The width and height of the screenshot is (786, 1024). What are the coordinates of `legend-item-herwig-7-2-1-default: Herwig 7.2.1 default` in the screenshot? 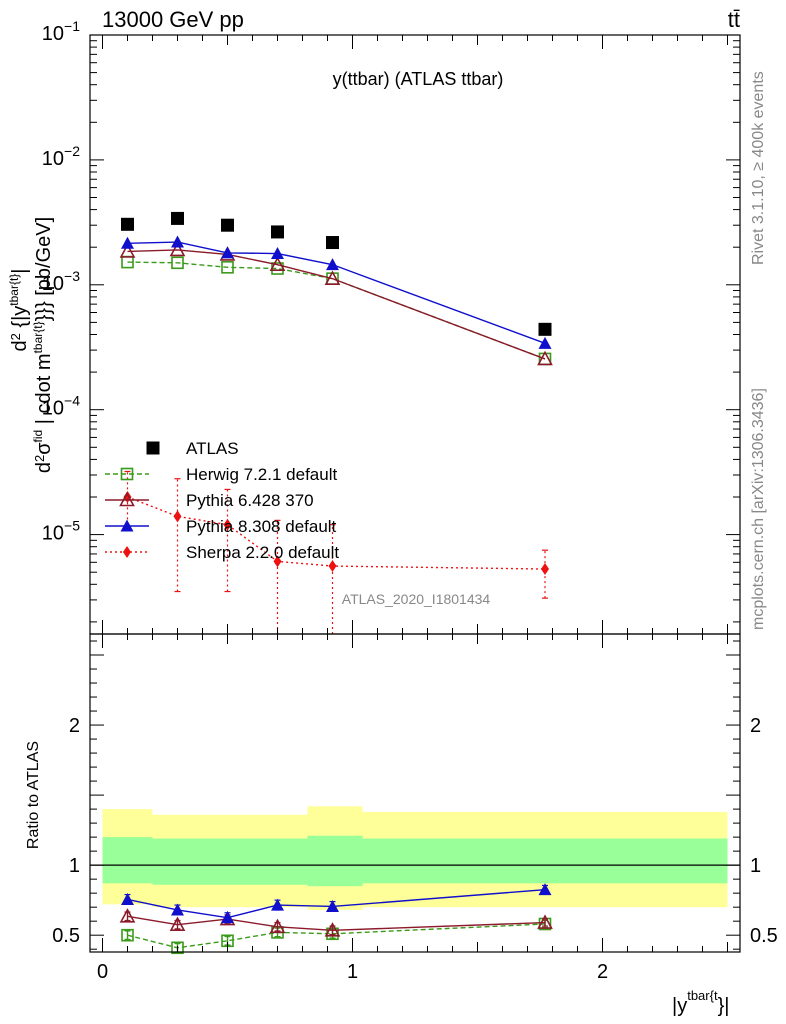 It's located at (221, 474).